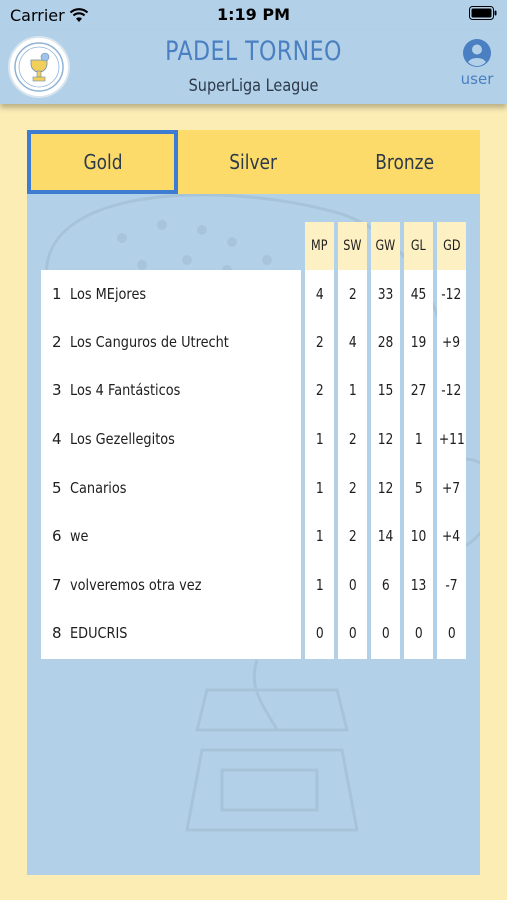  I want to click on stat-cell: +11, so click(451, 439).